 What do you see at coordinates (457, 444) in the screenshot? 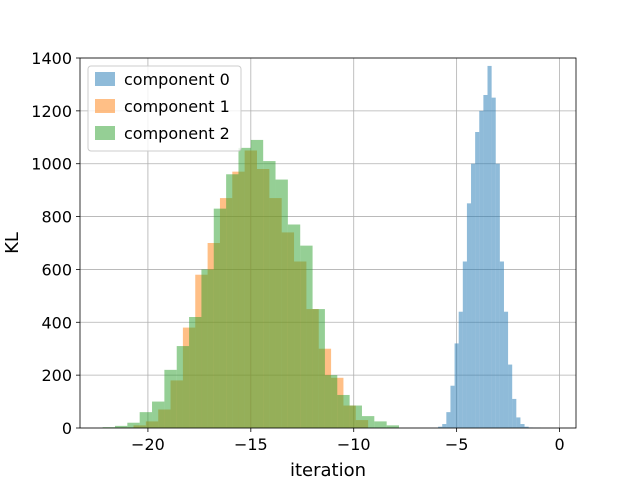
I see `x-tick-label: −5` at bounding box center [457, 444].